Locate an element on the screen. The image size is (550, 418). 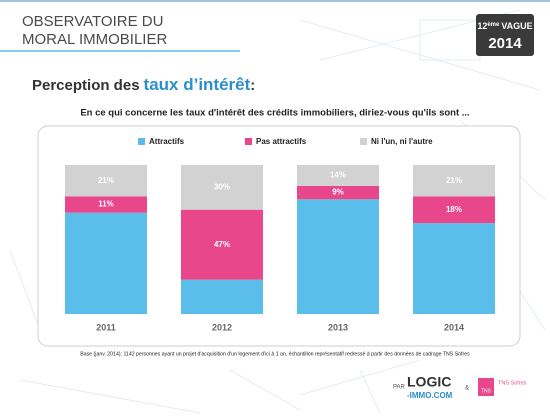
value-label: 11% is located at coordinates (106, 204).